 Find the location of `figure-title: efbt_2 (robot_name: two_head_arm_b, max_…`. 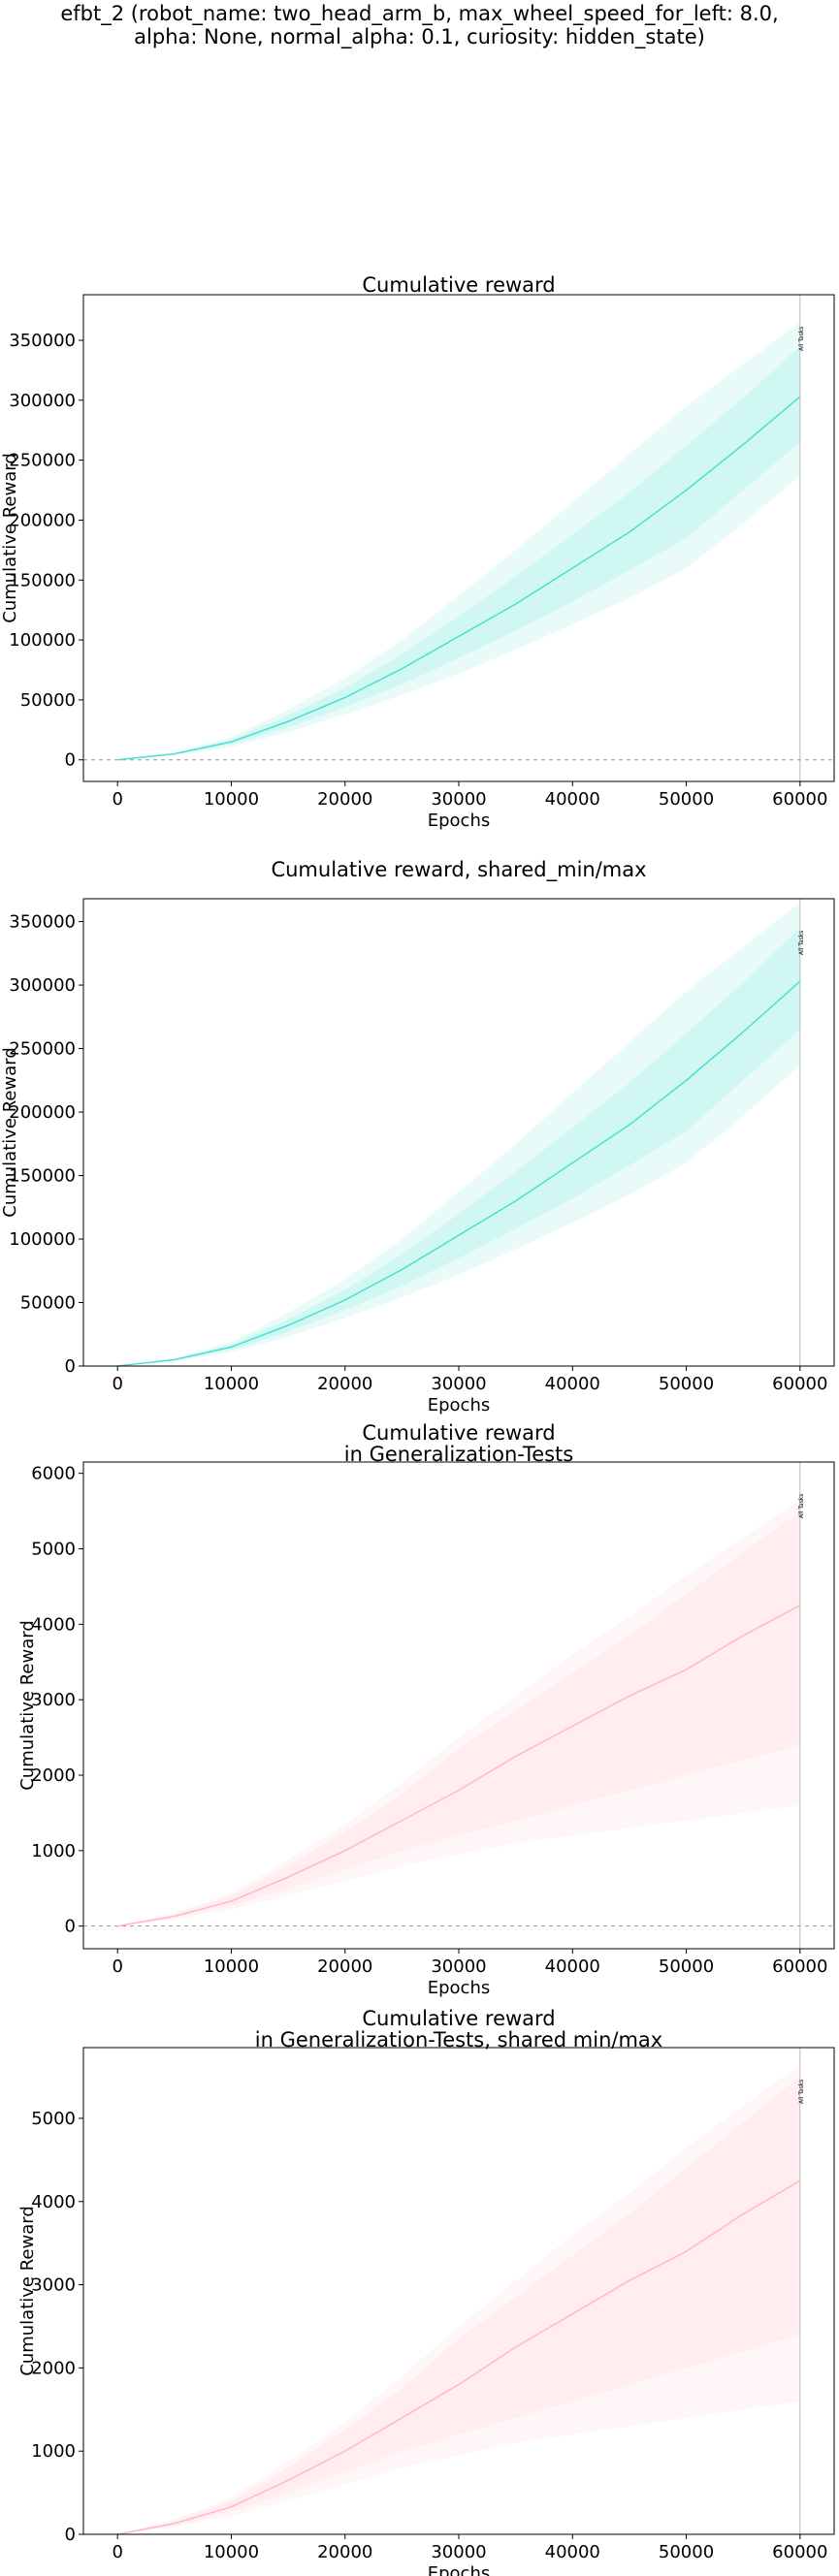

figure-title: efbt_2 (robot_name: two_head_arm_b, max_… is located at coordinates (419, 25).